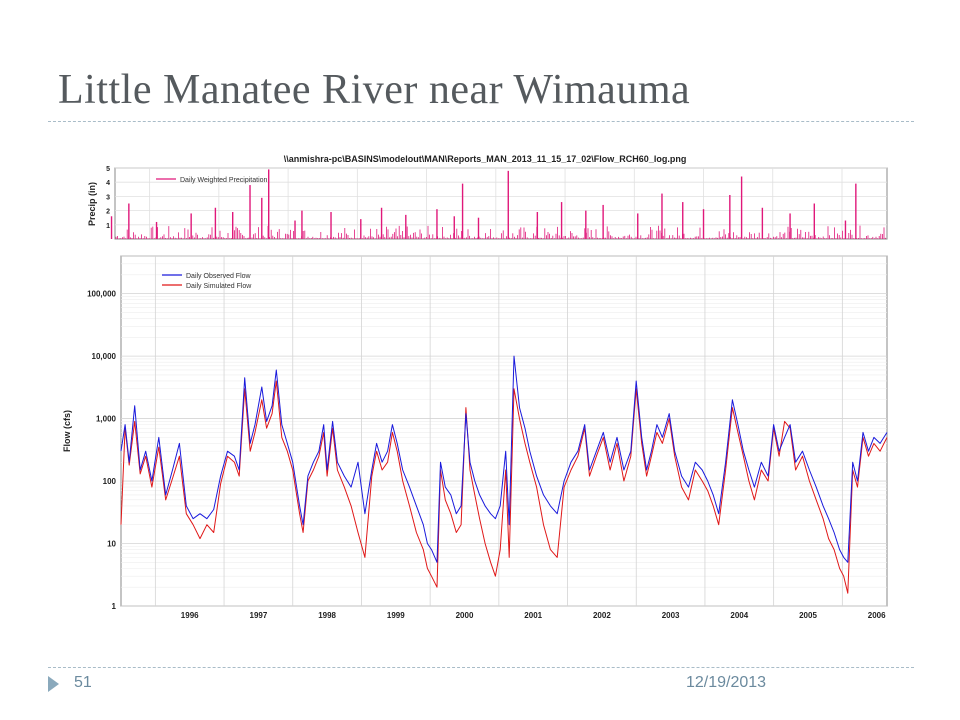 This screenshot has height=720, width=960. I want to click on observed-legend-label: Daily Observed Flow, so click(219, 276).